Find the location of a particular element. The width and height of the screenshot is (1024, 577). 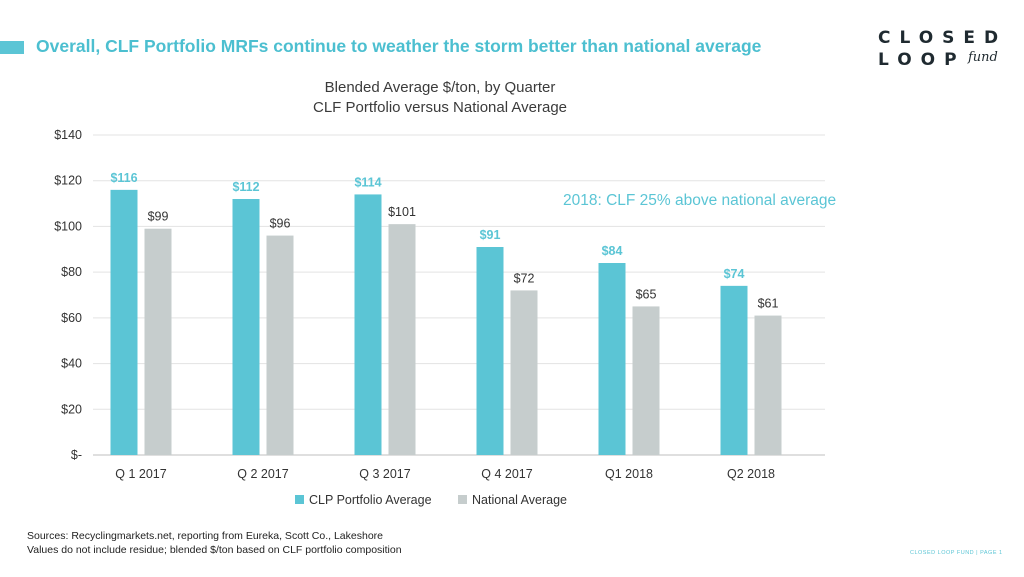

y-tick-label: $20 is located at coordinates (71, 409).